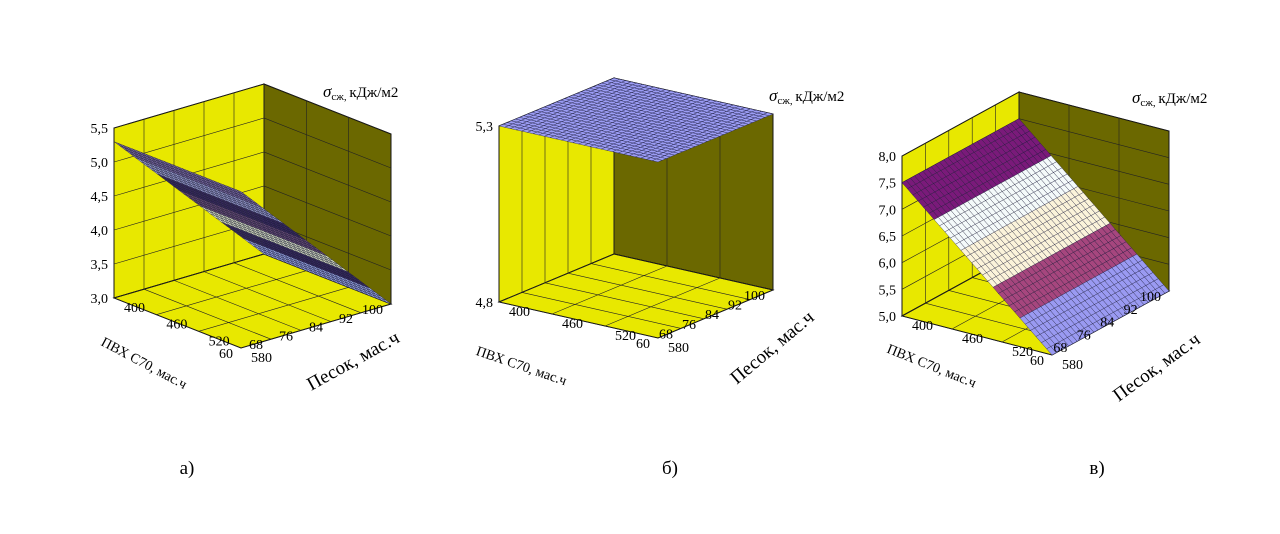  What do you see at coordinates (888, 237) in the screenshot?
I see `z-tick-label: 6,5` at bounding box center [888, 237].